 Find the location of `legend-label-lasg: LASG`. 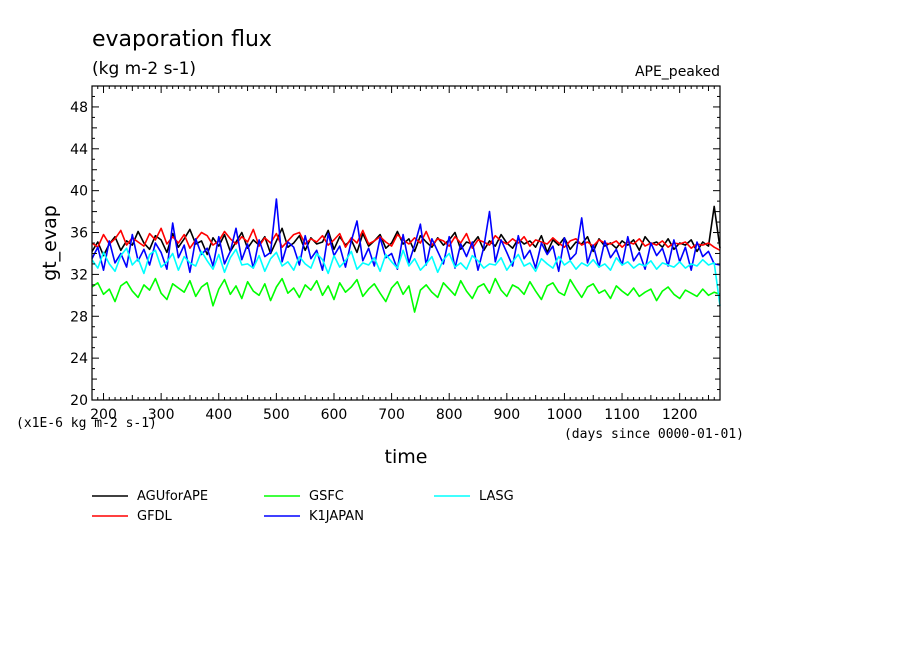

legend-label-lasg: LASG is located at coordinates (496, 496).